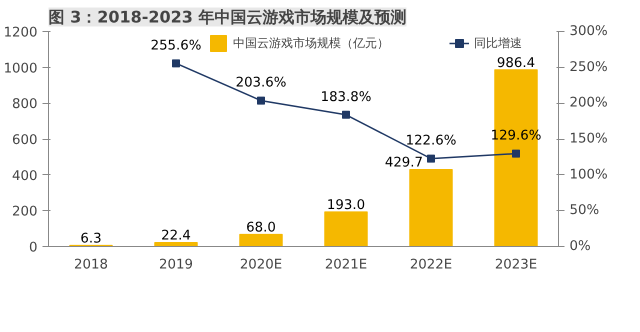  Describe the element at coordinates (431, 141) in the screenshot. I see `data-label: 122.6%` at that location.